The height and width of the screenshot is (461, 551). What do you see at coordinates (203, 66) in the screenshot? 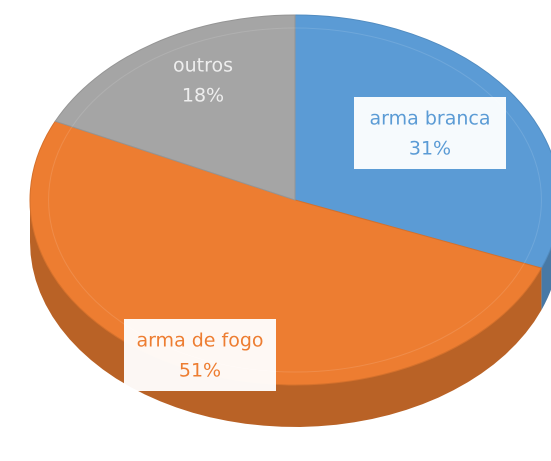
I see `slice-label: outros` at bounding box center [203, 66].